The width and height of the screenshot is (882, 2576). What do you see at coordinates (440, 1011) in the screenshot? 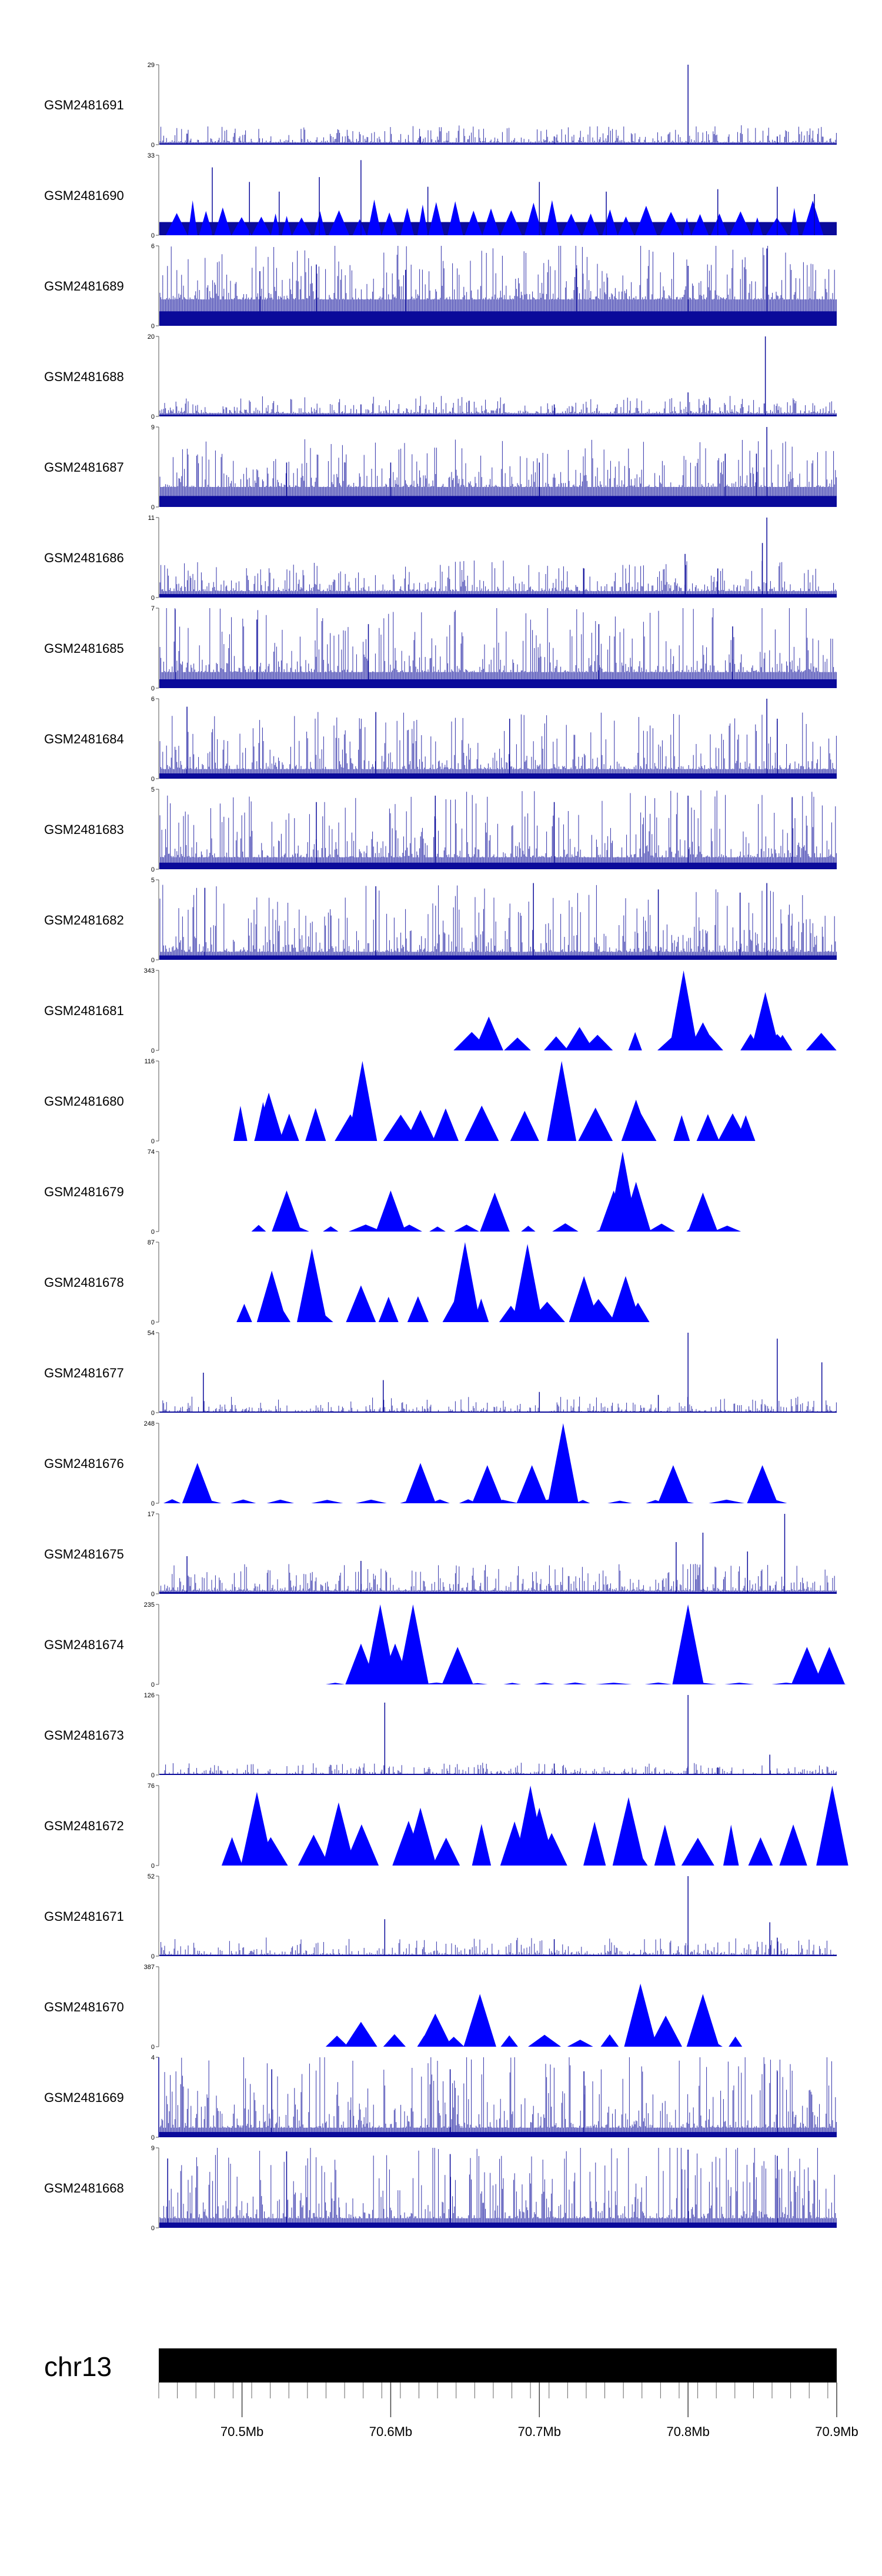
I see `track-GSM2481681: GSM2481681 343 0` at bounding box center [440, 1011].